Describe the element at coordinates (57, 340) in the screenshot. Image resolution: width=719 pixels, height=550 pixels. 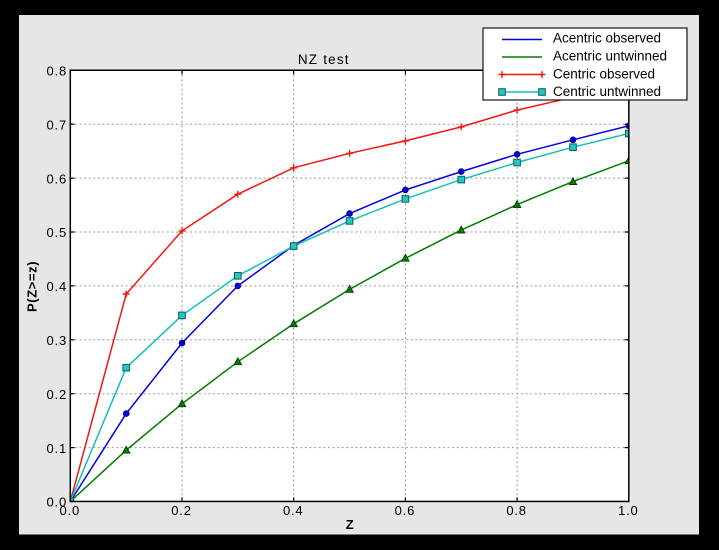
I see `svg-text: 0.3` at that location.